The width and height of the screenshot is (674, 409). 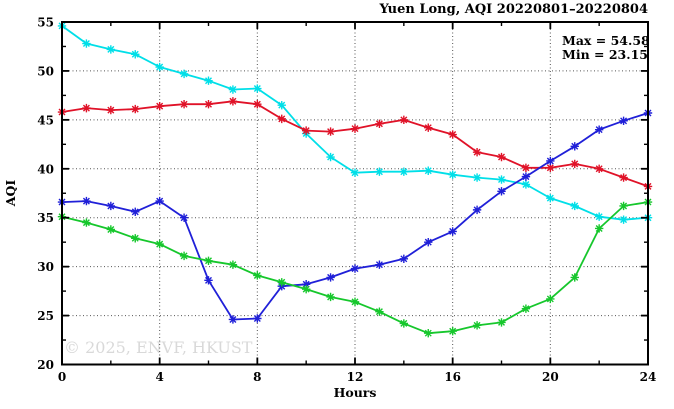 What do you see at coordinates (45, 120) in the screenshot?
I see `y-tick-label: 45` at bounding box center [45, 120].